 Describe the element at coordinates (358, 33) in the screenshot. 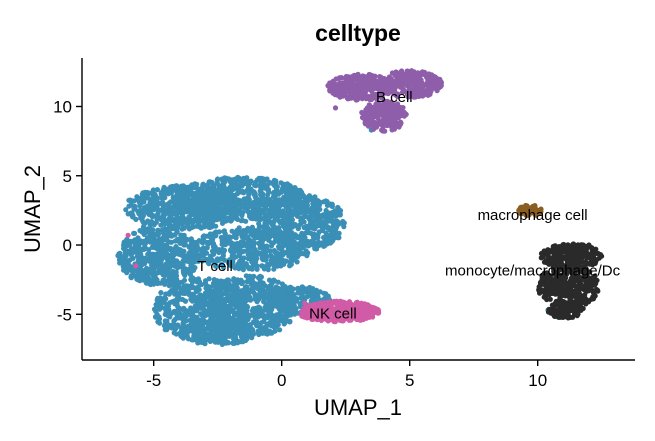

I see `chart-title: celltype` at that location.